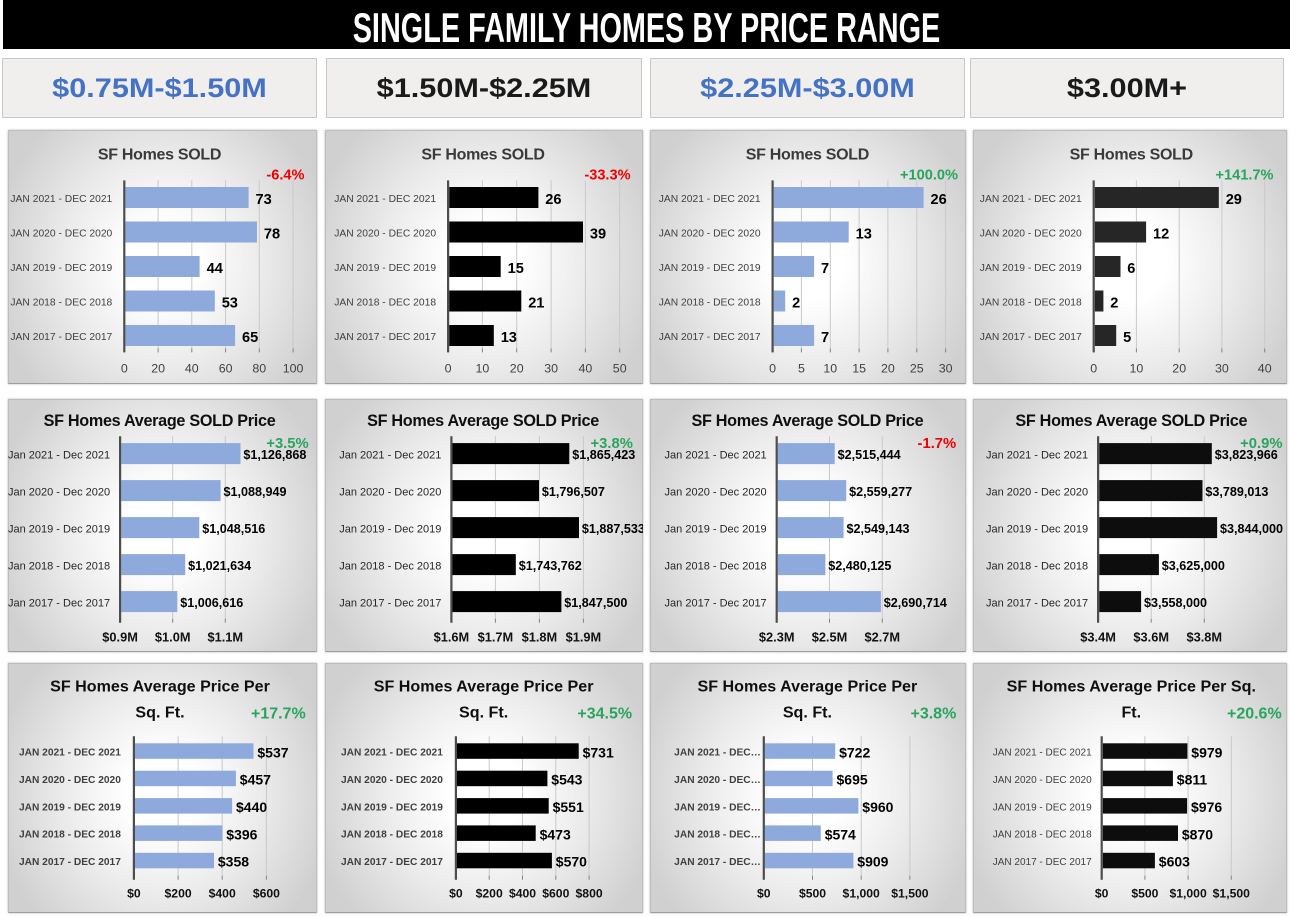 The height and width of the screenshot is (916, 1290). Describe the element at coordinates (620, 369) in the screenshot. I see `svg-text: 50` at that location.